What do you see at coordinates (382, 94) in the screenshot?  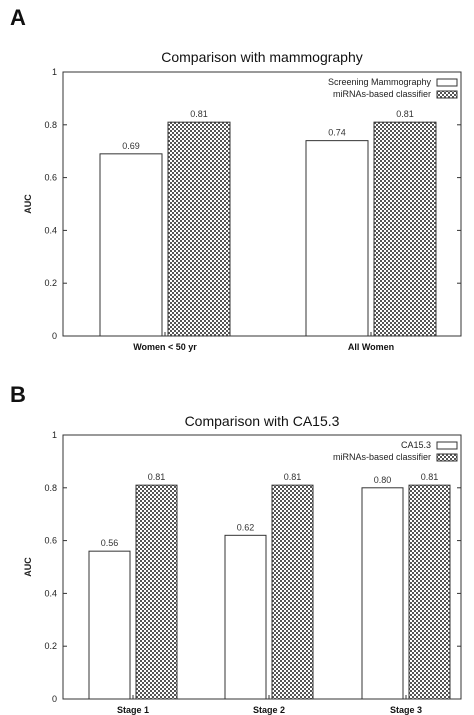 I see `panel-a-legend-label: miRNAs-based classifier` at bounding box center [382, 94].